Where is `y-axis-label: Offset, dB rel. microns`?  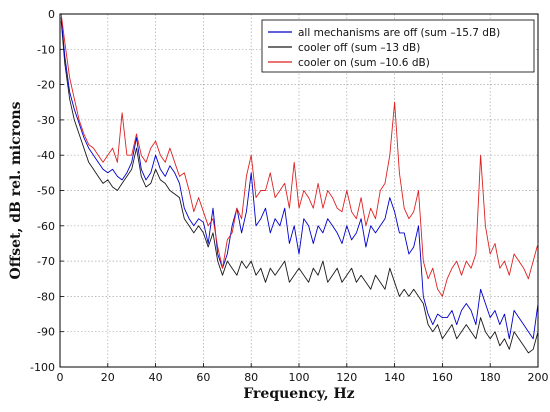
y-axis-label: Offset, dB rel. microns is located at coordinates (16, 190).